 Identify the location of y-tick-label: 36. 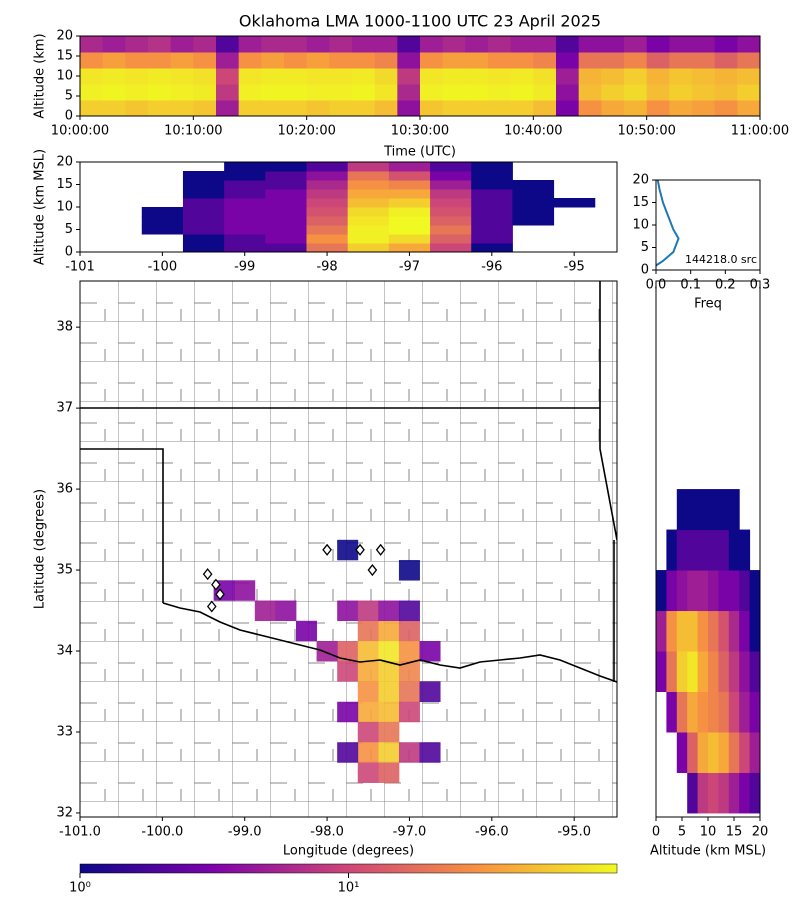
(64, 489).